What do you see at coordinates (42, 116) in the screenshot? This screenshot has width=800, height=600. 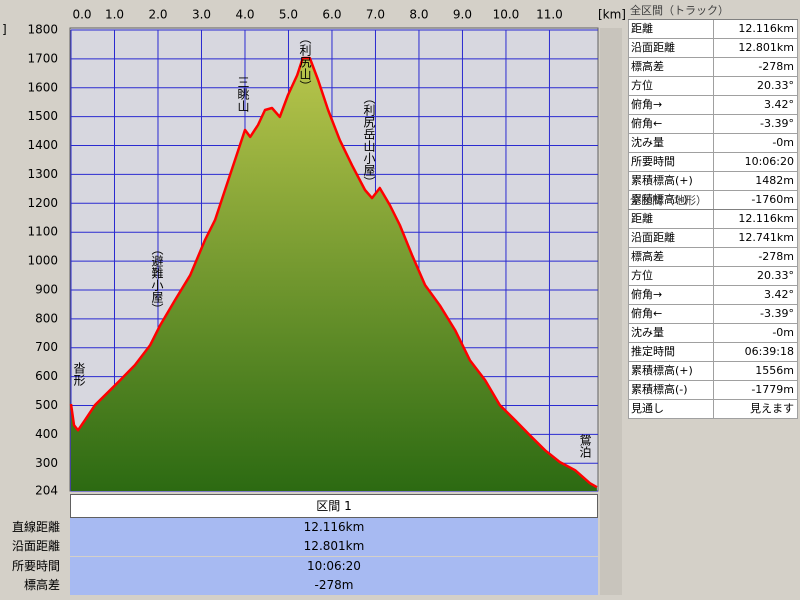 I see `y-tick-label: 1500` at bounding box center [42, 116].